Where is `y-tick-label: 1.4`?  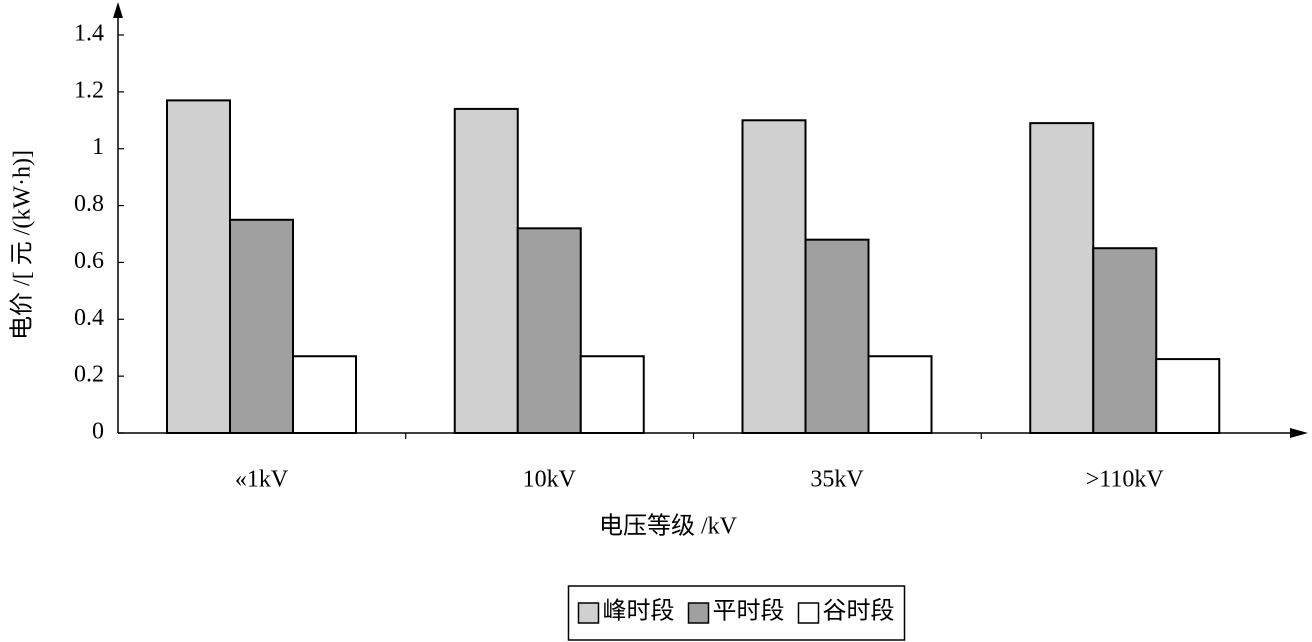
y-tick-label: 1.4 is located at coordinates (89, 34).